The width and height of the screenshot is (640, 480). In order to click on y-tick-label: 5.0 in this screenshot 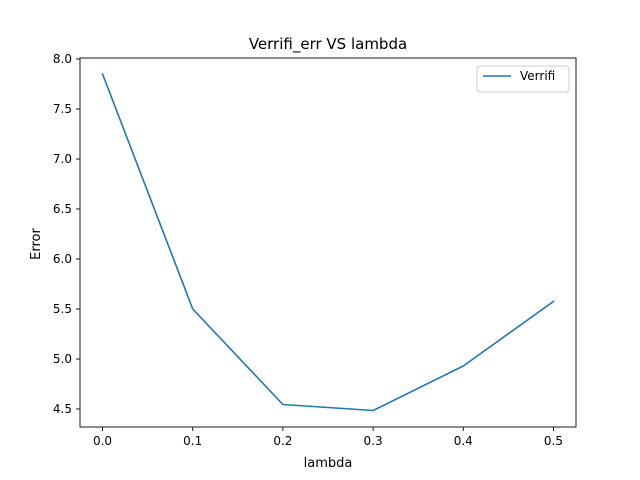, I will do `click(62, 359)`.